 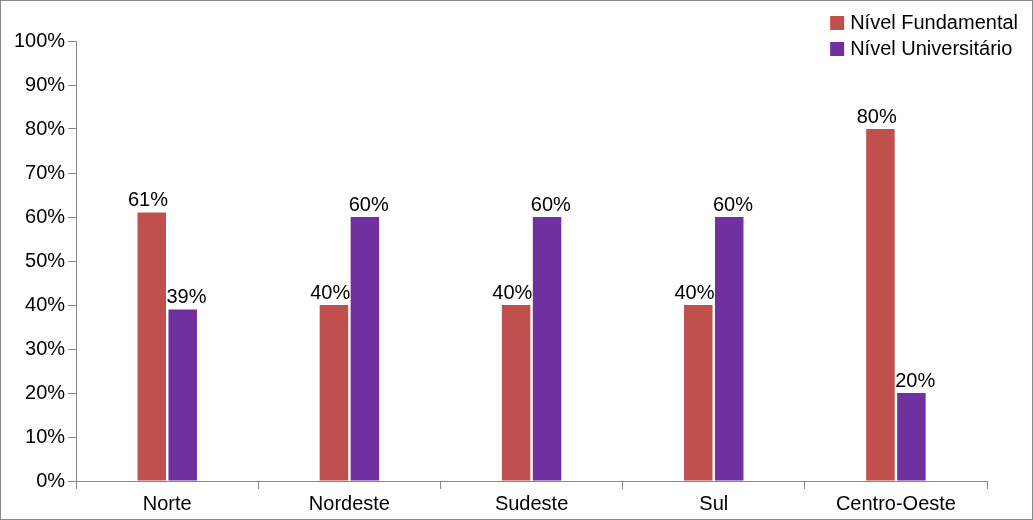 I want to click on y-tick-label: 20%, so click(x=45, y=391).